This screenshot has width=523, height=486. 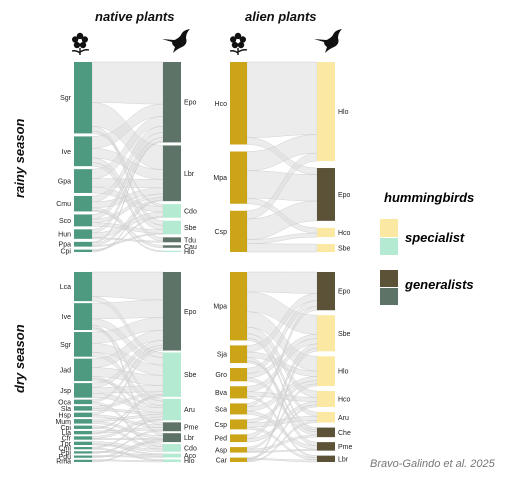 What do you see at coordinates (67, 438) in the screenshot?
I see `plant-label: Cfr` at bounding box center [67, 438].